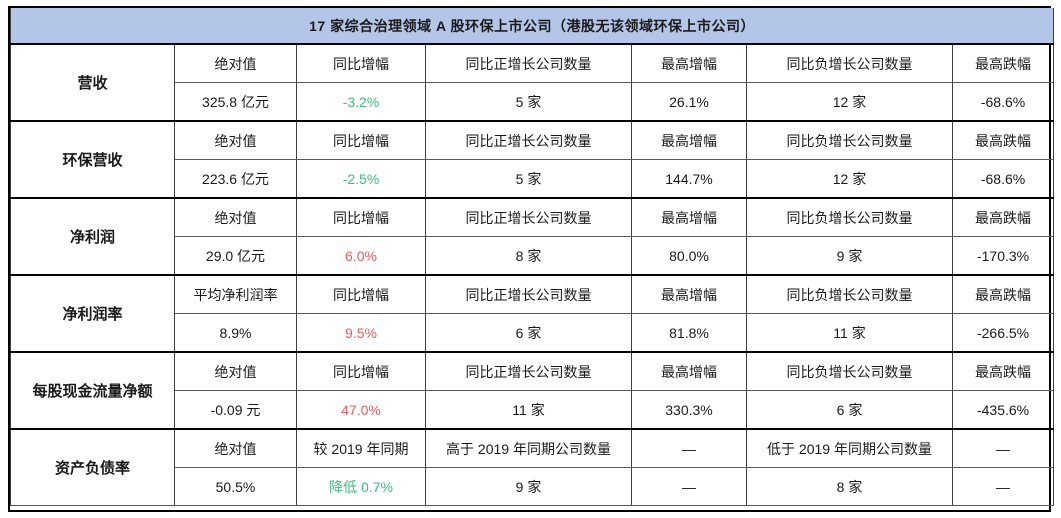 The image size is (1061, 518). I want to click on value-positive-count: 6 家, so click(528, 333).